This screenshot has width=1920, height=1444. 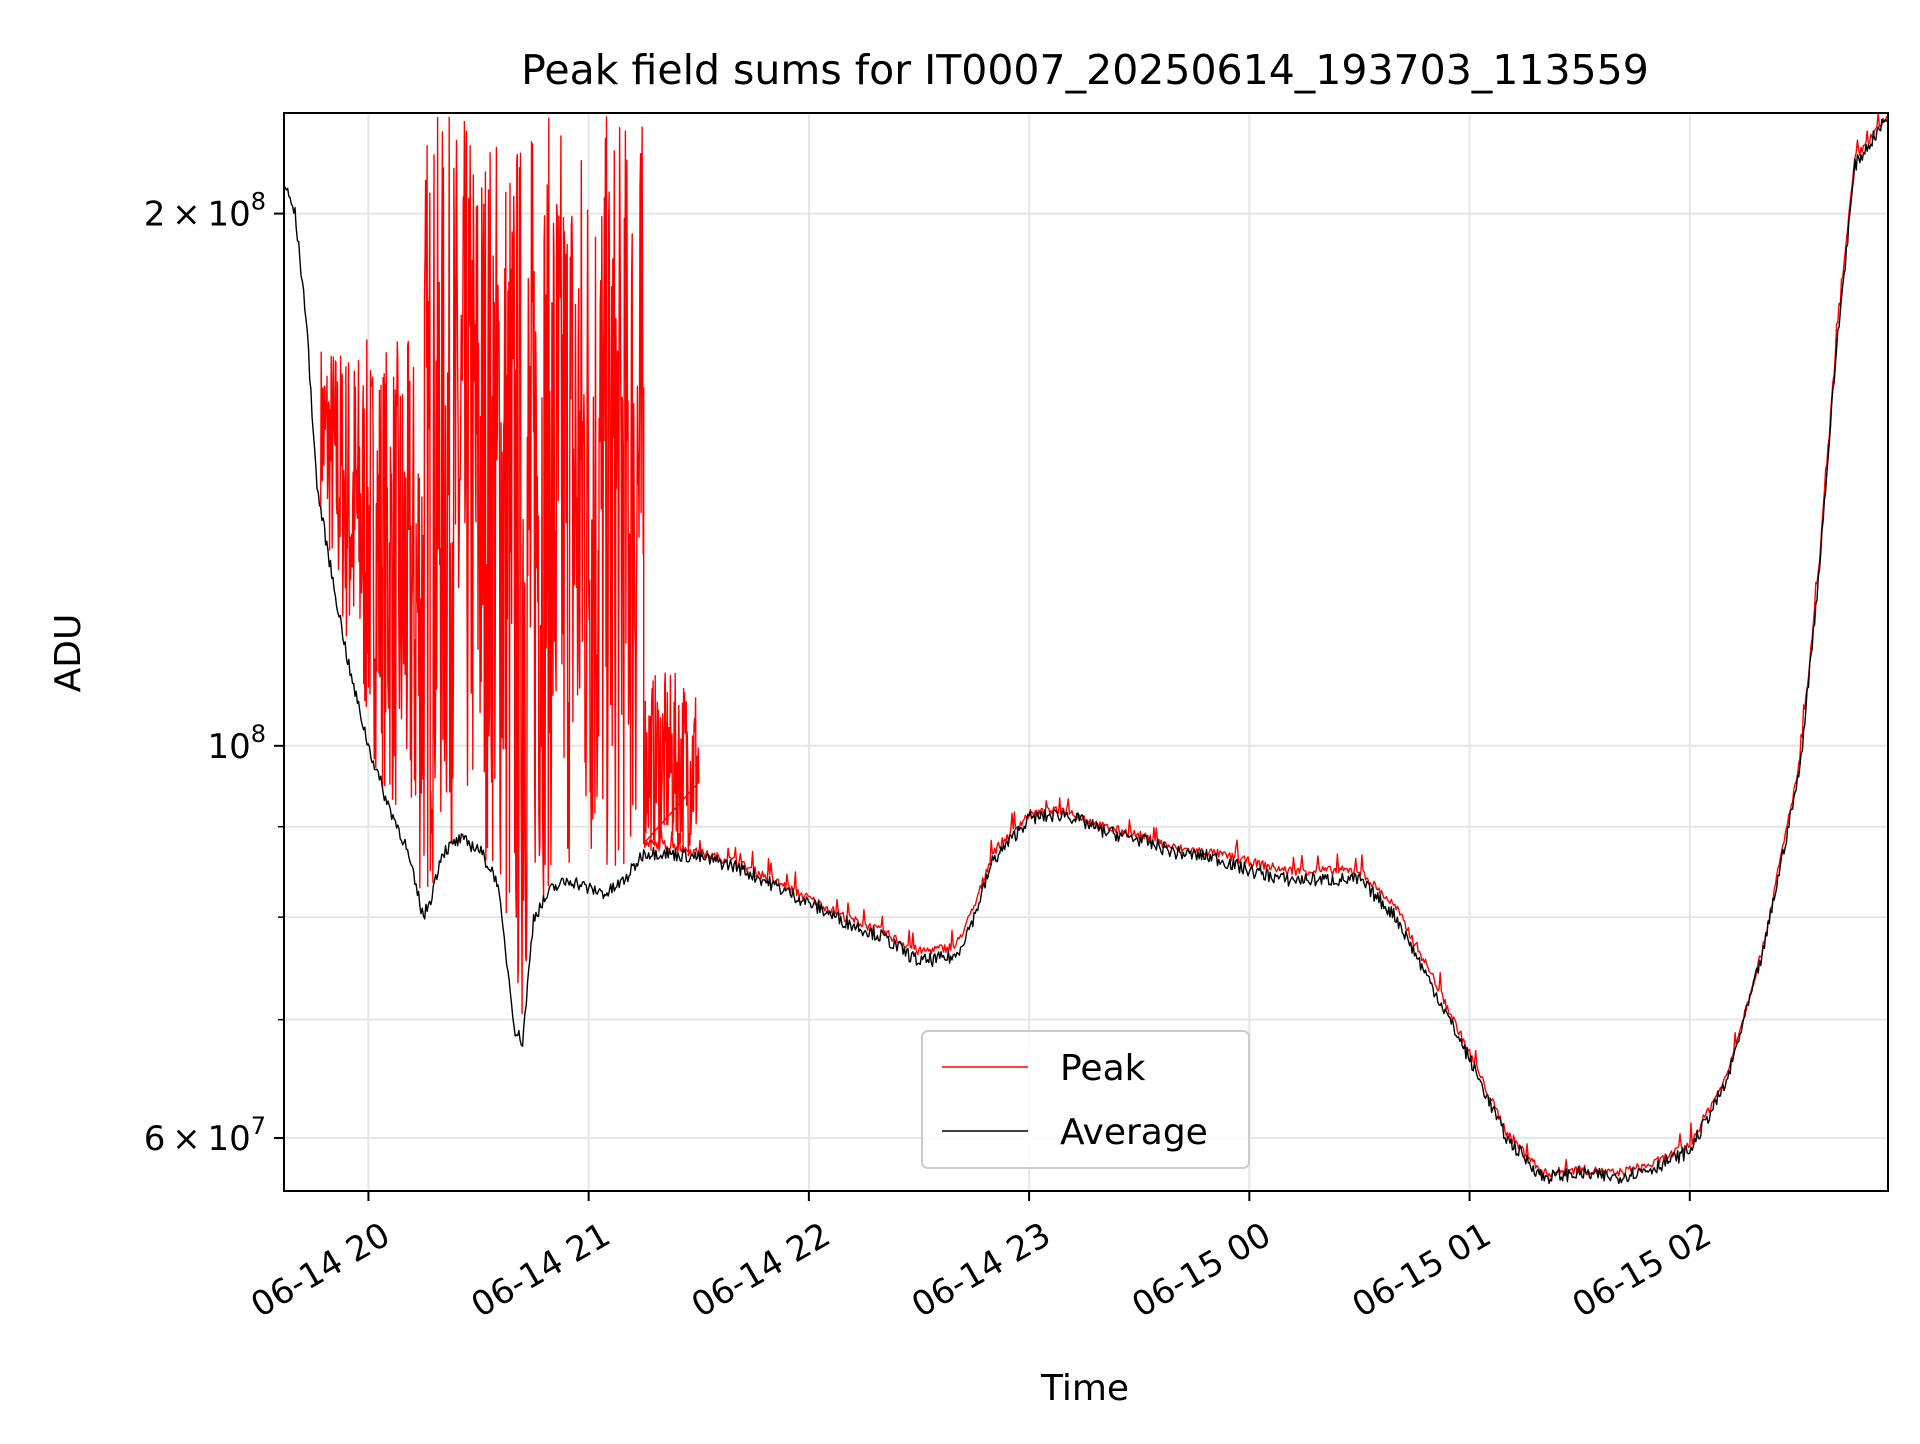 What do you see at coordinates (1201, 1270) in the screenshot?
I see `x-tick-label: 06-15 00` at bounding box center [1201, 1270].